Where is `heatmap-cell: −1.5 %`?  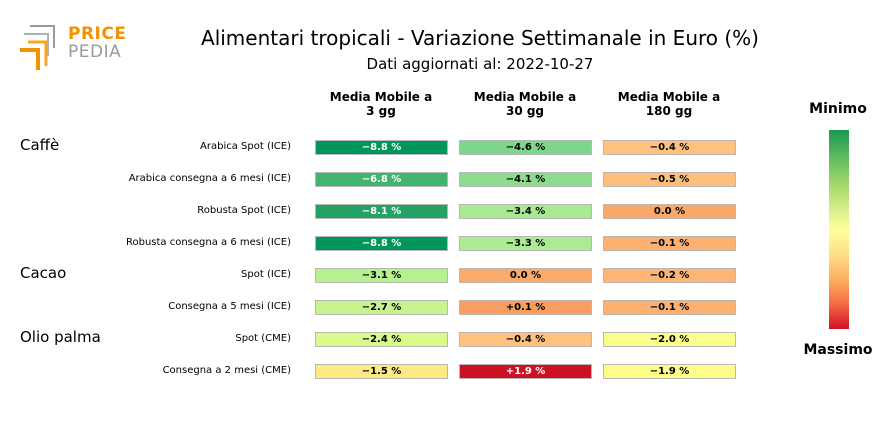
heatmap-cell: −1.5 % is located at coordinates (381, 371).